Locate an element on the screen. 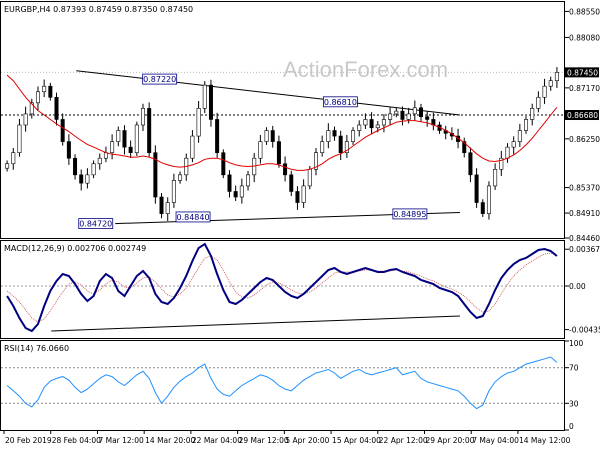  rsi-tick-label: 70 is located at coordinates (574, 368).